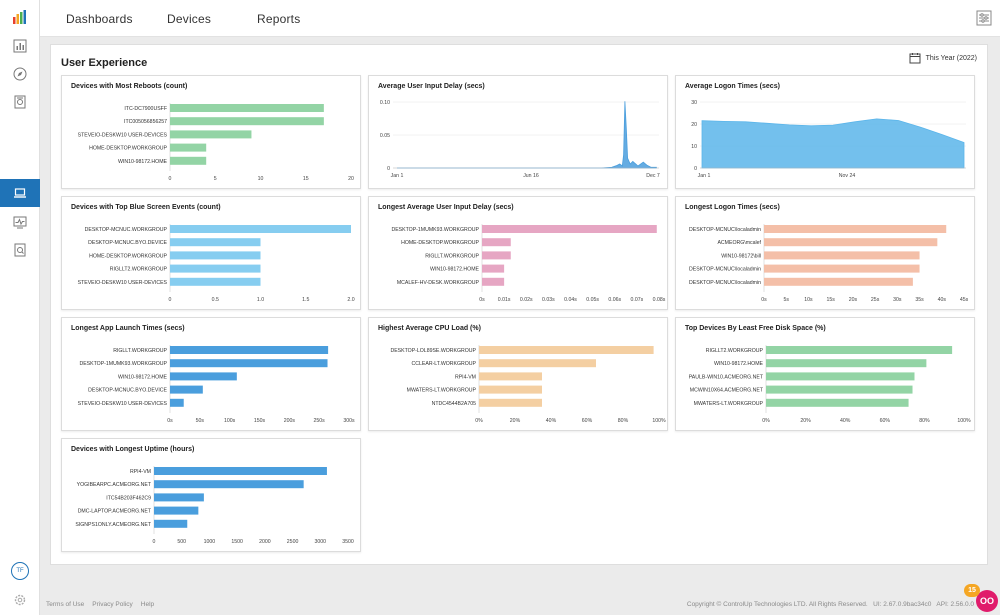 The image size is (1000, 615). What do you see at coordinates (320, 421) in the screenshot?
I see `chart-tick-label: 250s` at bounding box center [320, 421].